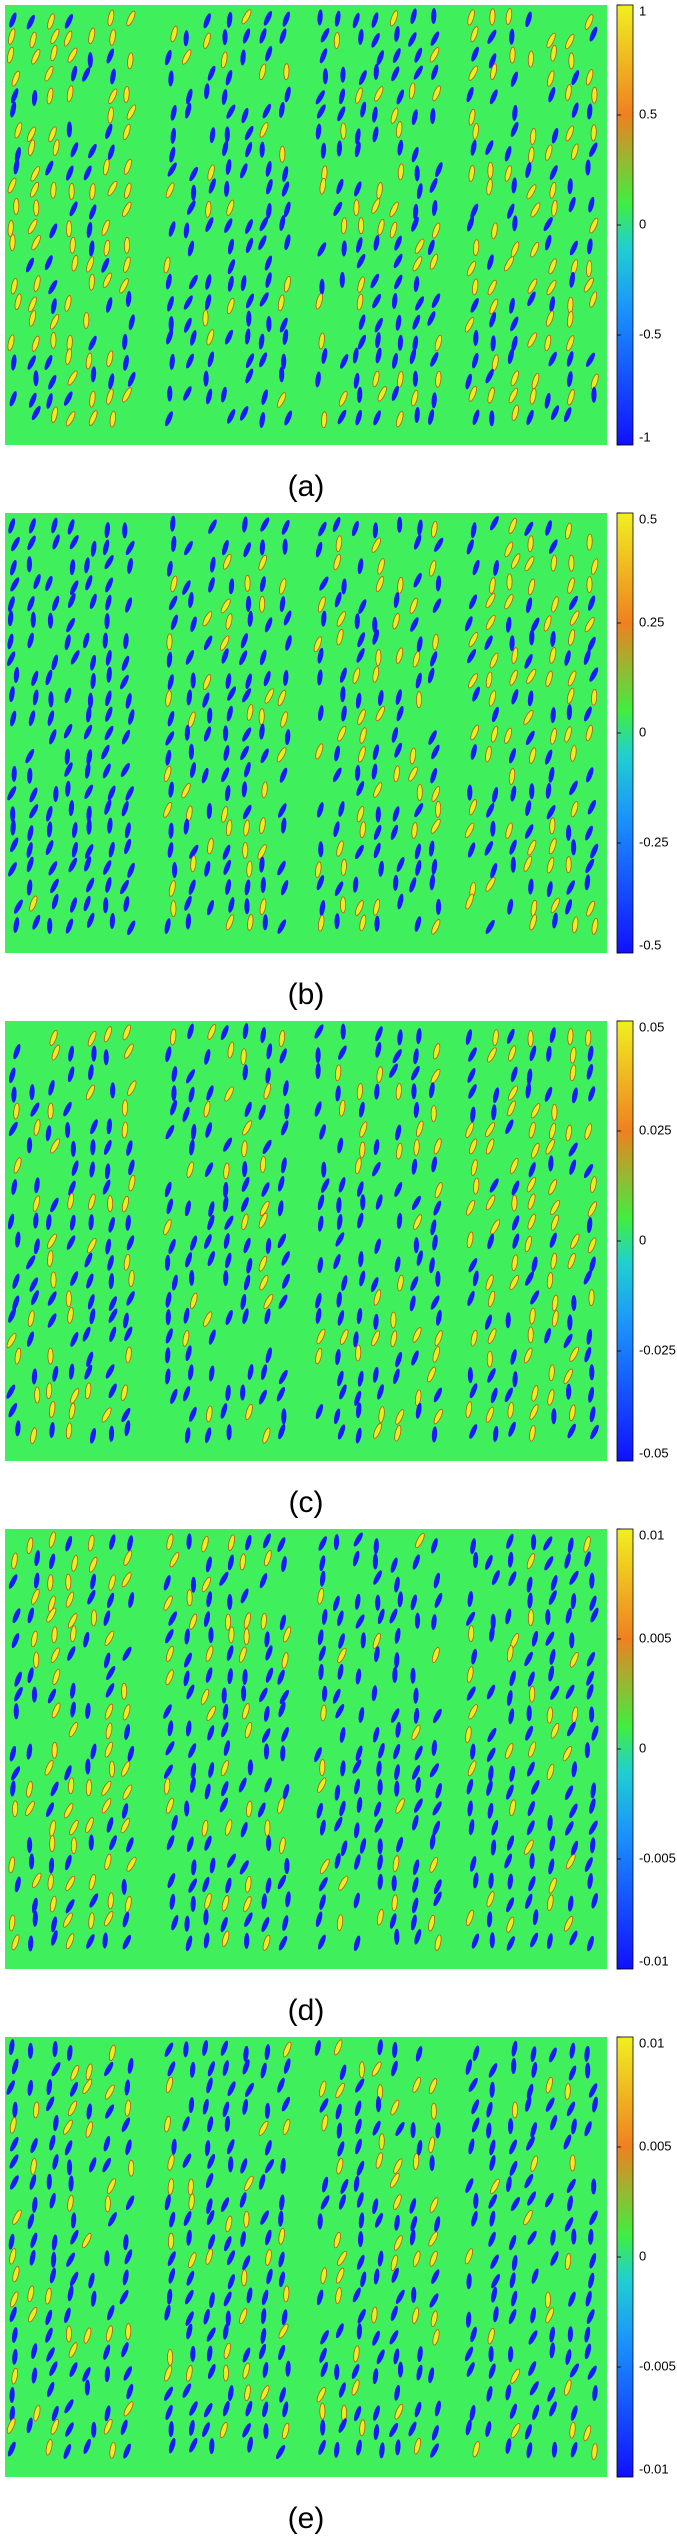 The image size is (677, 2540). What do you see at coordinates (657, 1349) in the screenshot?
I see `colorbar-tick-label: -0.025` at bounding box center [657, 1349].